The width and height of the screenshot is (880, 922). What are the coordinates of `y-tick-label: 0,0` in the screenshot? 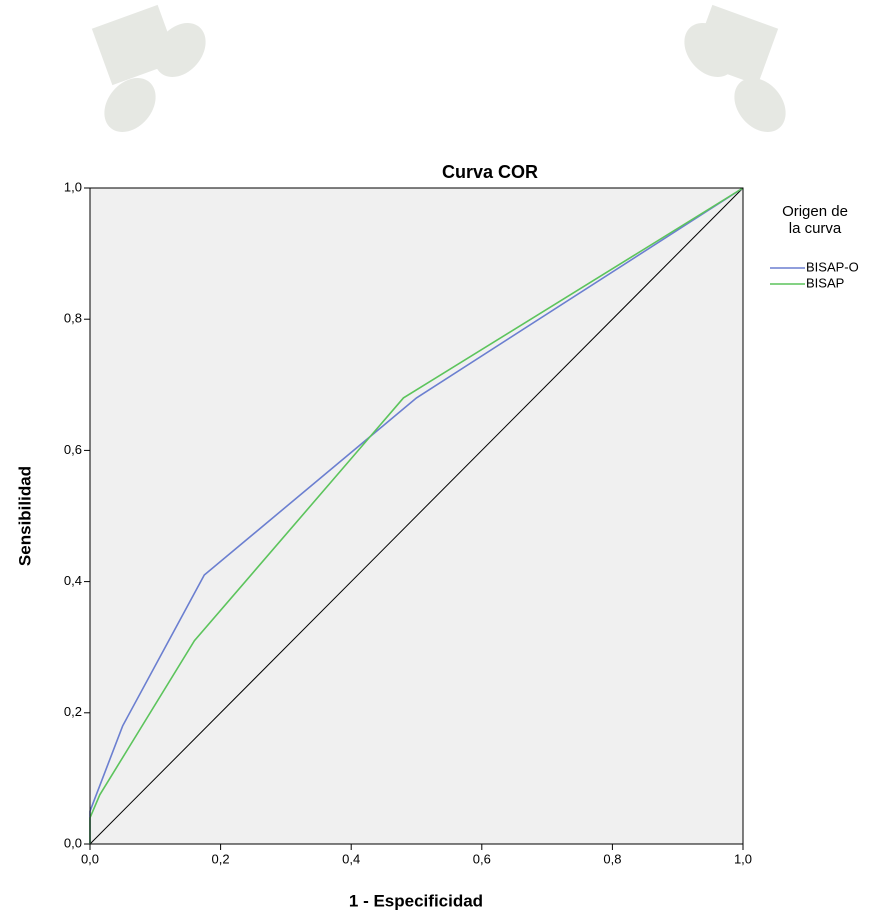 It's located at (73, 842).